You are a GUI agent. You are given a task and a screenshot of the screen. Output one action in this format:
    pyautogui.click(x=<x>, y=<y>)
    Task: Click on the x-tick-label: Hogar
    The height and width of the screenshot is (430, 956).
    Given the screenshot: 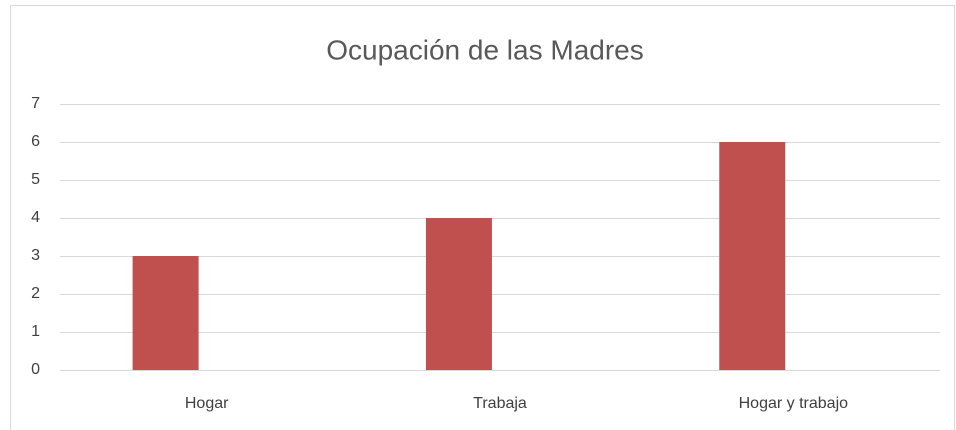 What is the action you would take?
    pyautogui.click(x=207, y=403)
    